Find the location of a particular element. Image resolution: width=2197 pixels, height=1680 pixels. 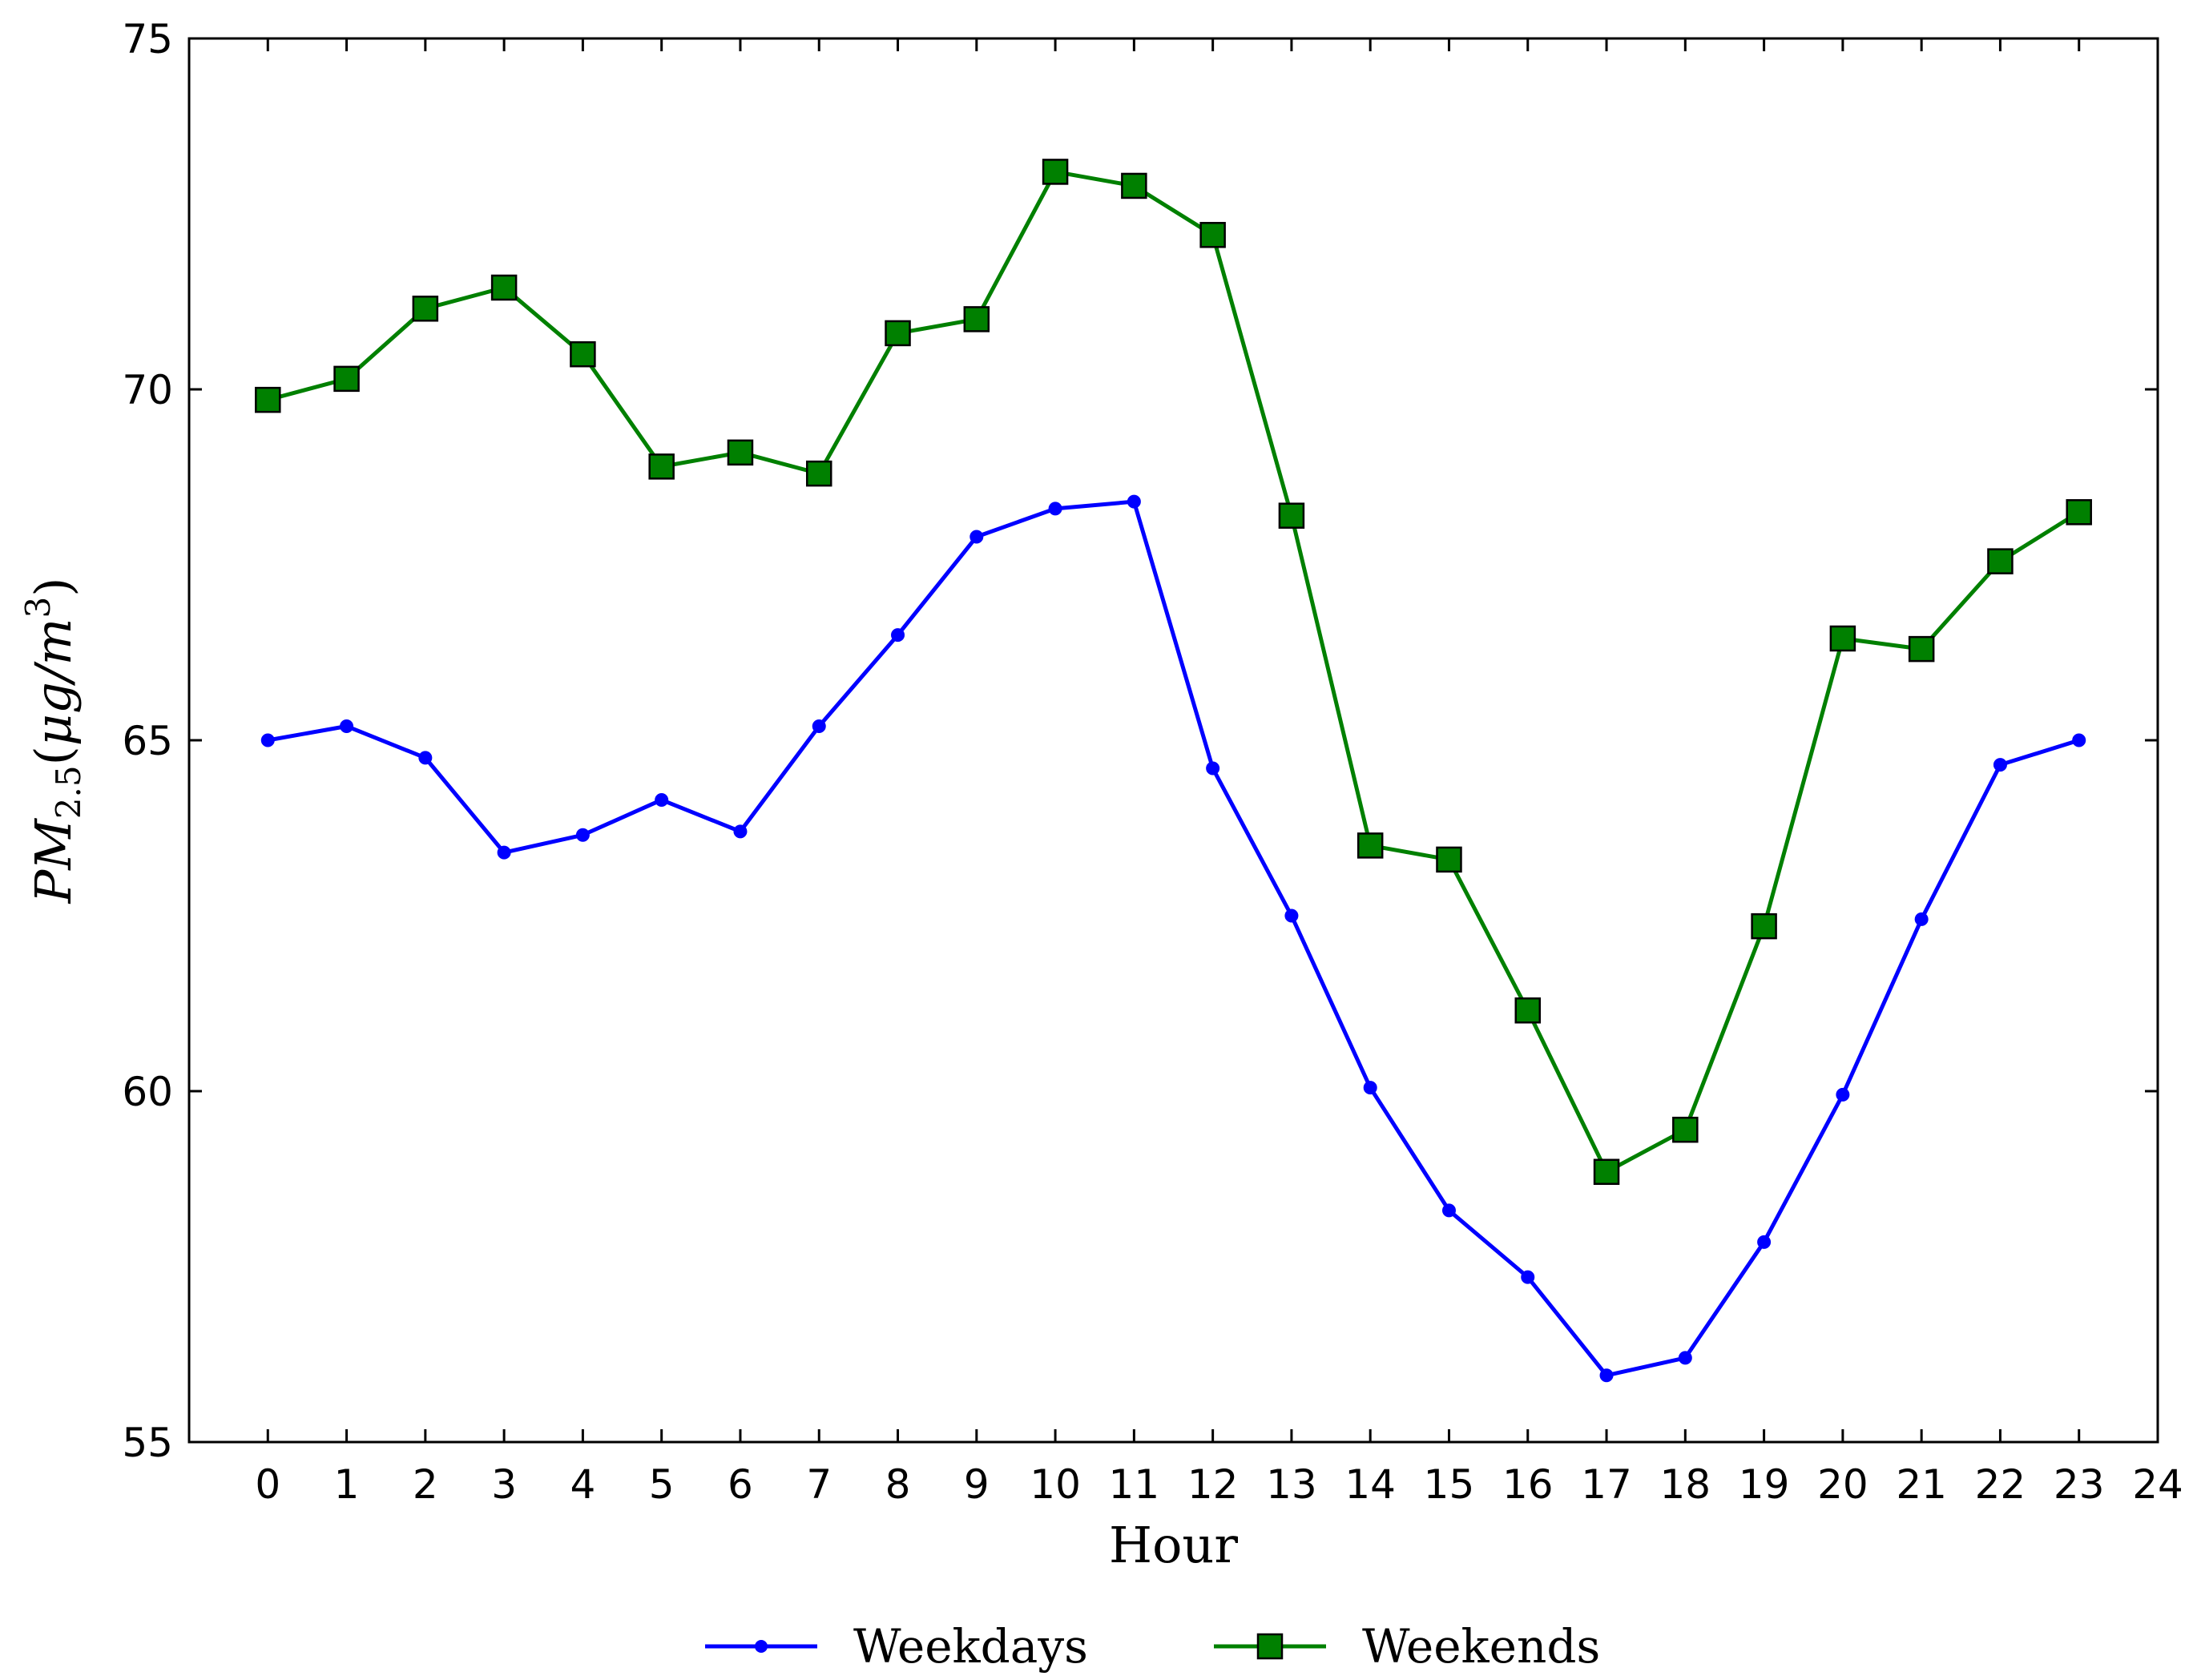

x-tick-label: 16 is located at coordinates (1528, 1484).